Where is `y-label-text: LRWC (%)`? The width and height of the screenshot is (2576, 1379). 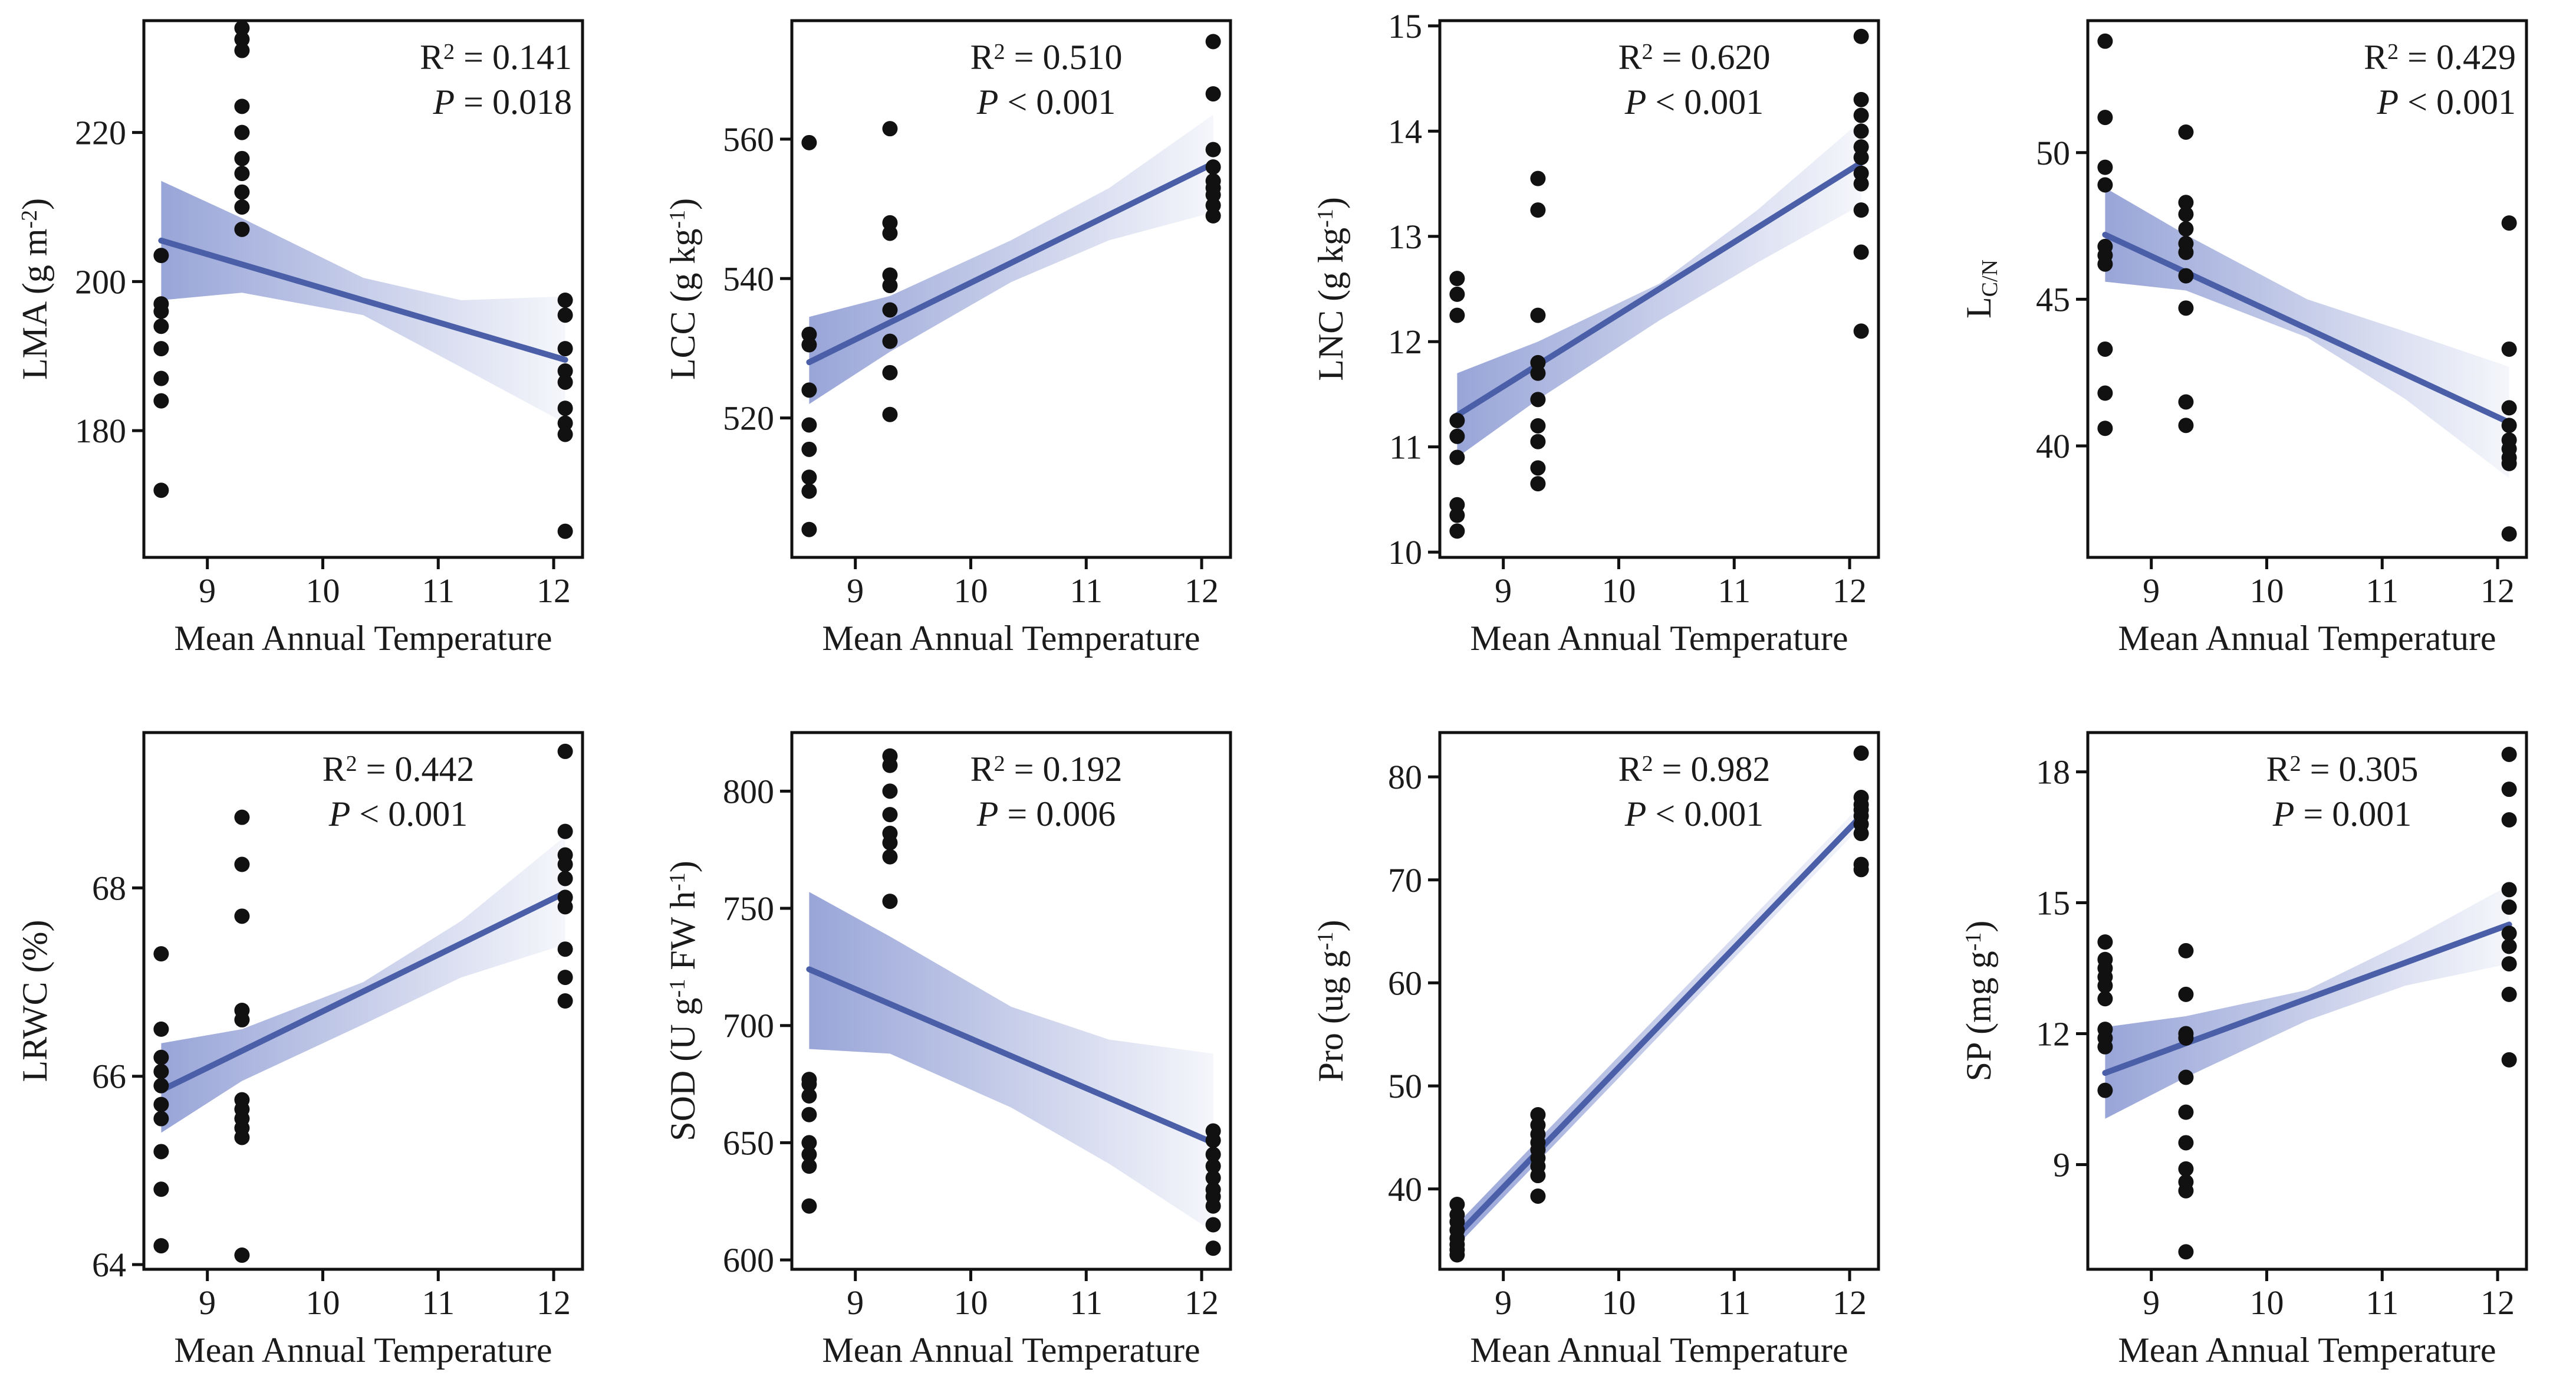 y-label-text: LRWC (%) is located at coordinates (34, 1001).